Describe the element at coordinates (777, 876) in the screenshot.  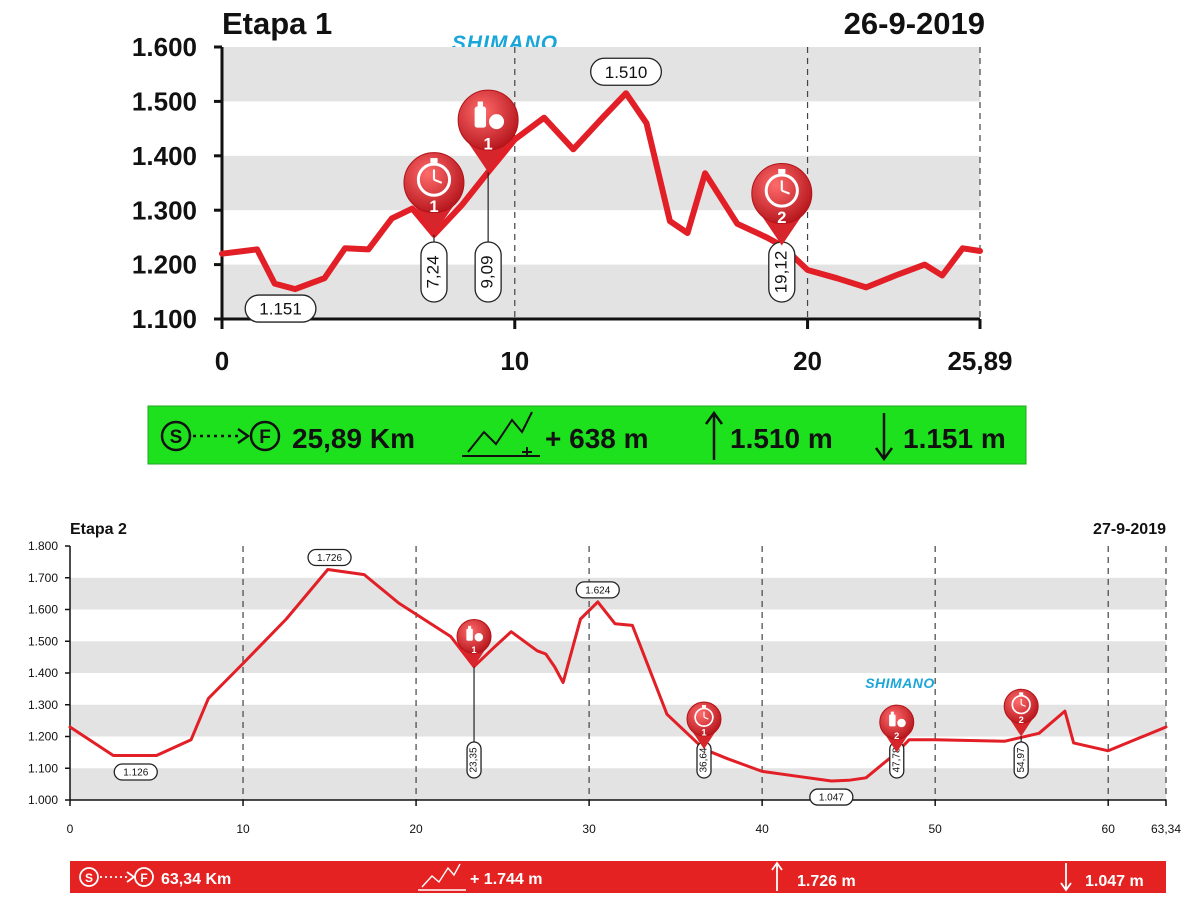
I see `max-altitude-icon` at that location.